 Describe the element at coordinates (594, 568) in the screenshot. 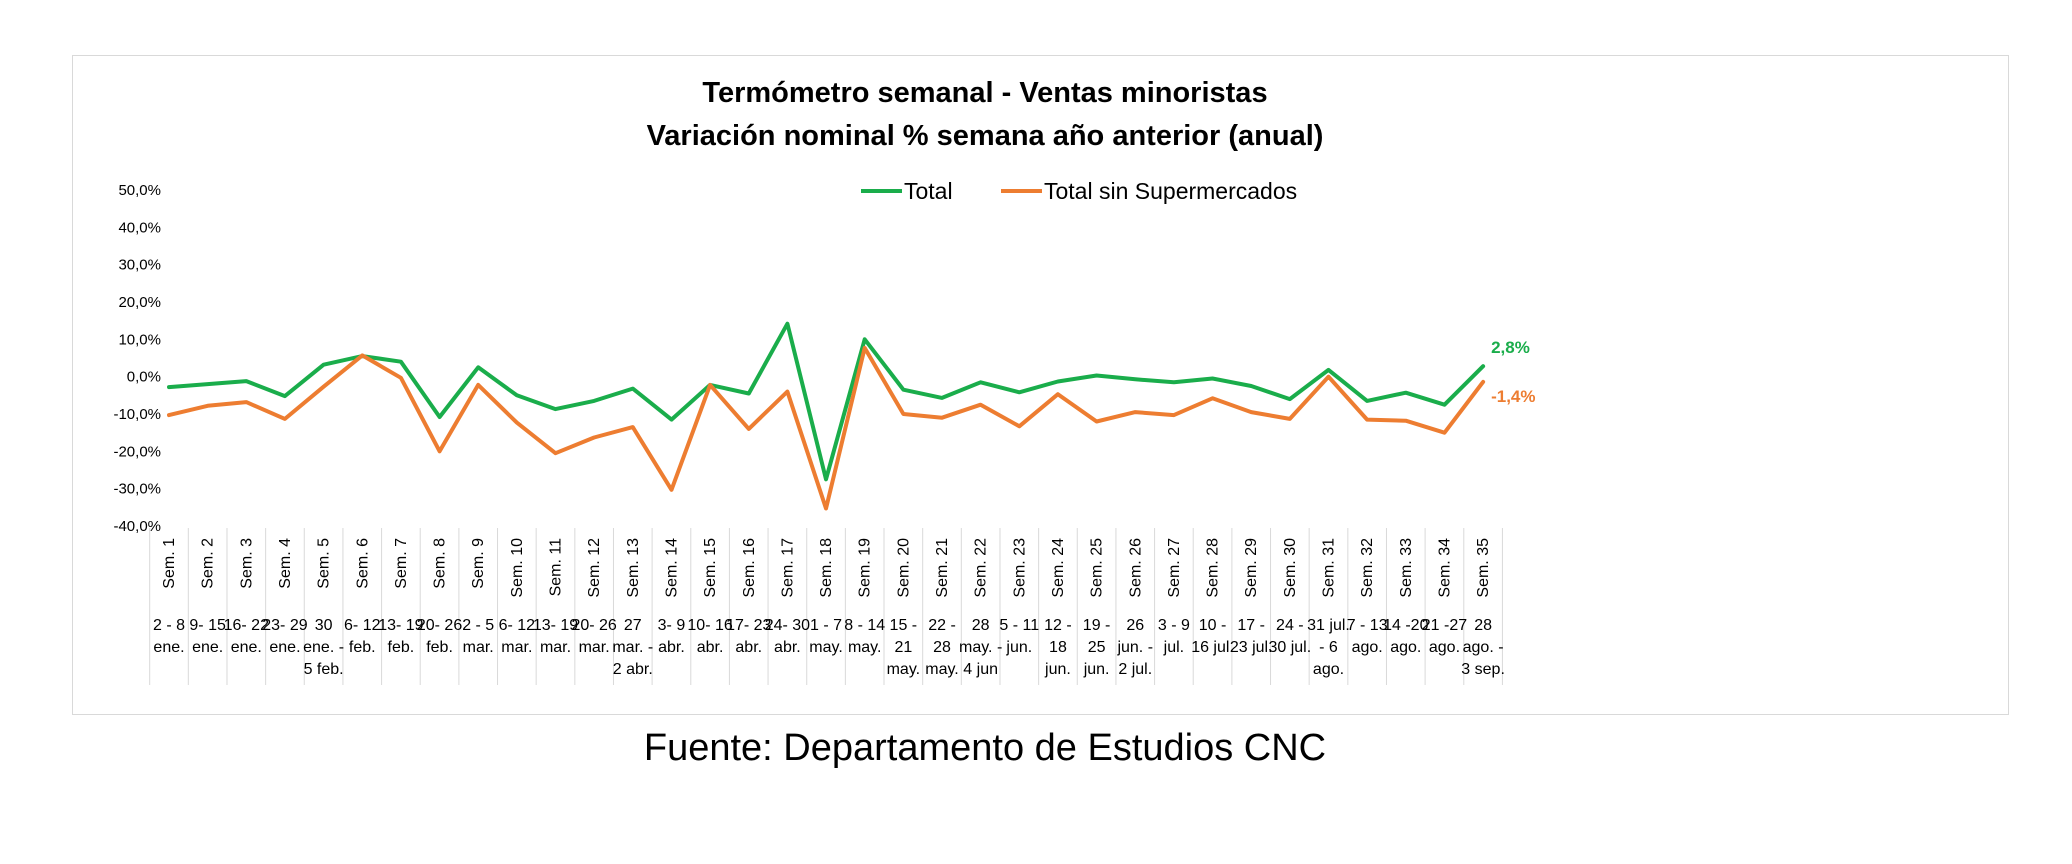

I see `x-week-label: Sem. 12` at that location.